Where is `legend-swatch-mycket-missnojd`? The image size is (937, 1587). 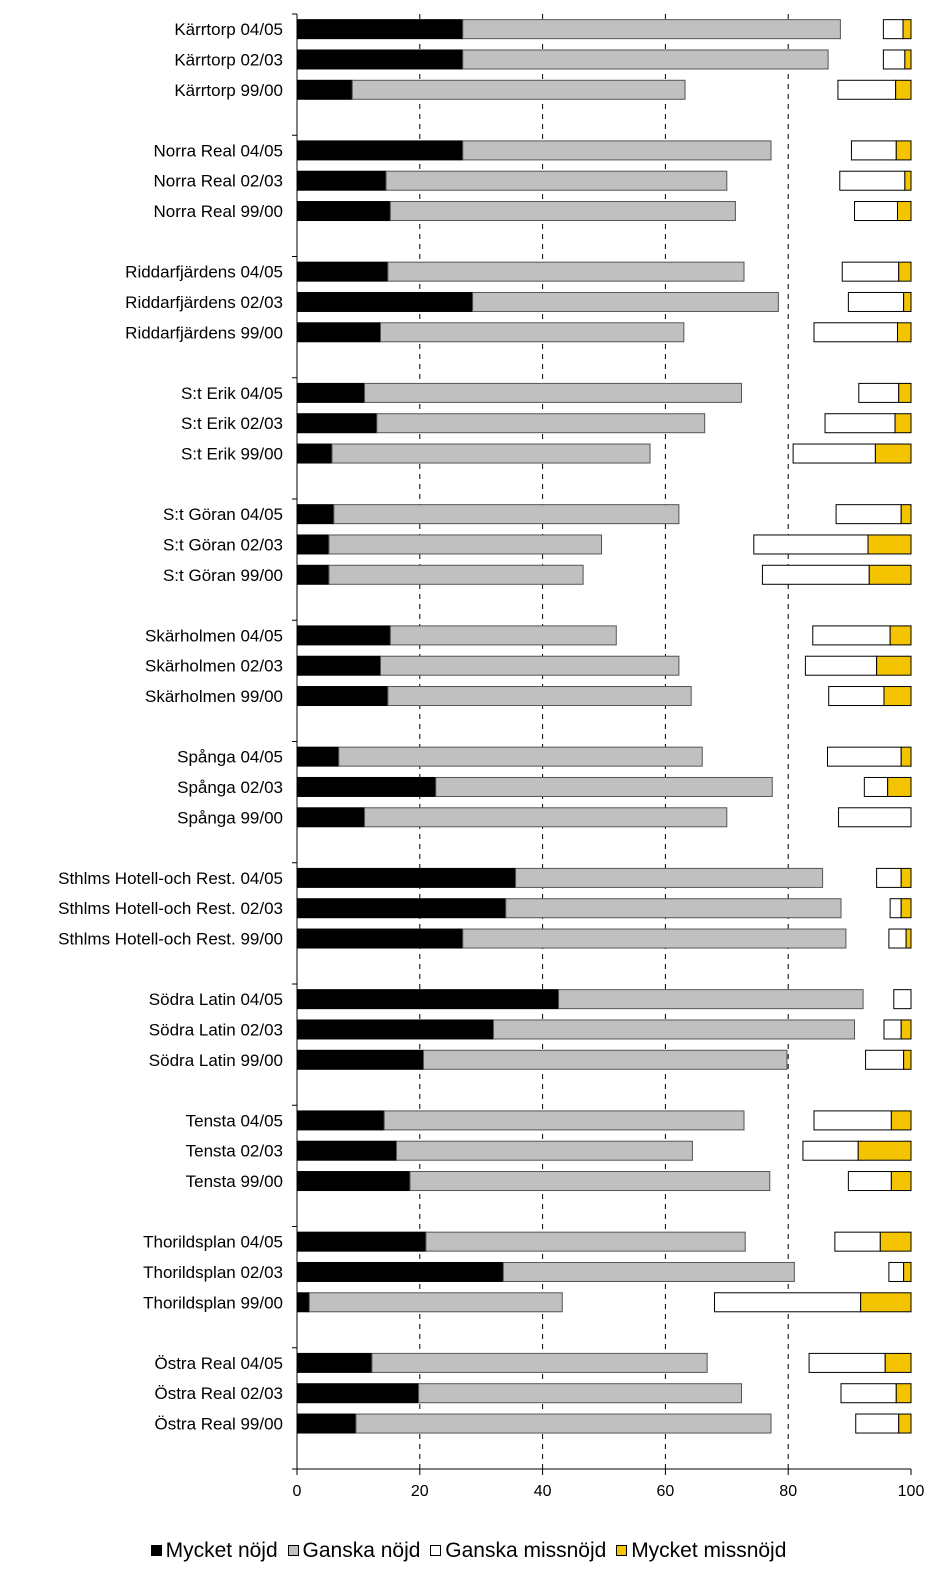 legend-swatch-mycket-missnojd is located at coordinates (622, 1550).